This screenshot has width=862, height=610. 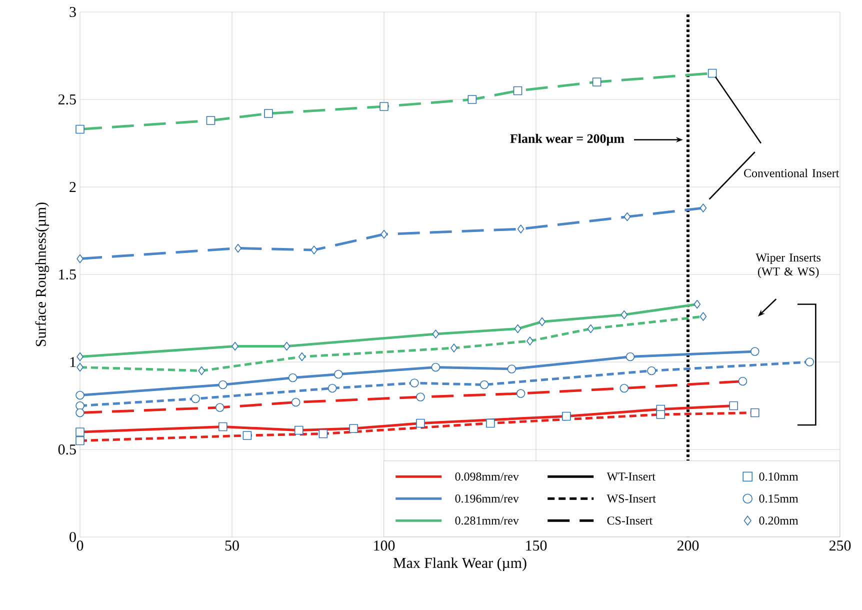 I want to click on y-axis-title: Surface Roughness(µm), so click(x=42, y=274).